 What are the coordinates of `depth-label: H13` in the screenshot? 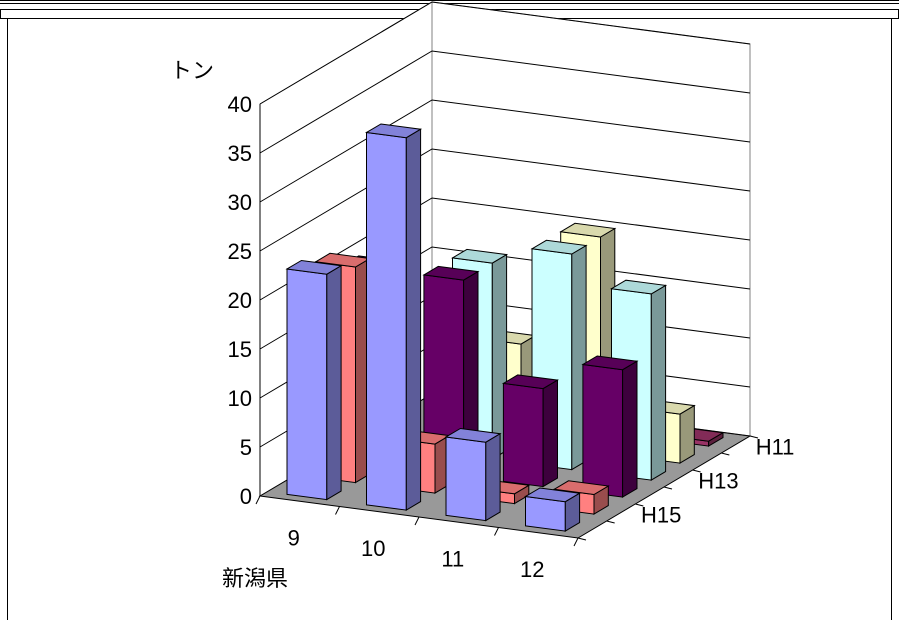 It's located at (718, 481).